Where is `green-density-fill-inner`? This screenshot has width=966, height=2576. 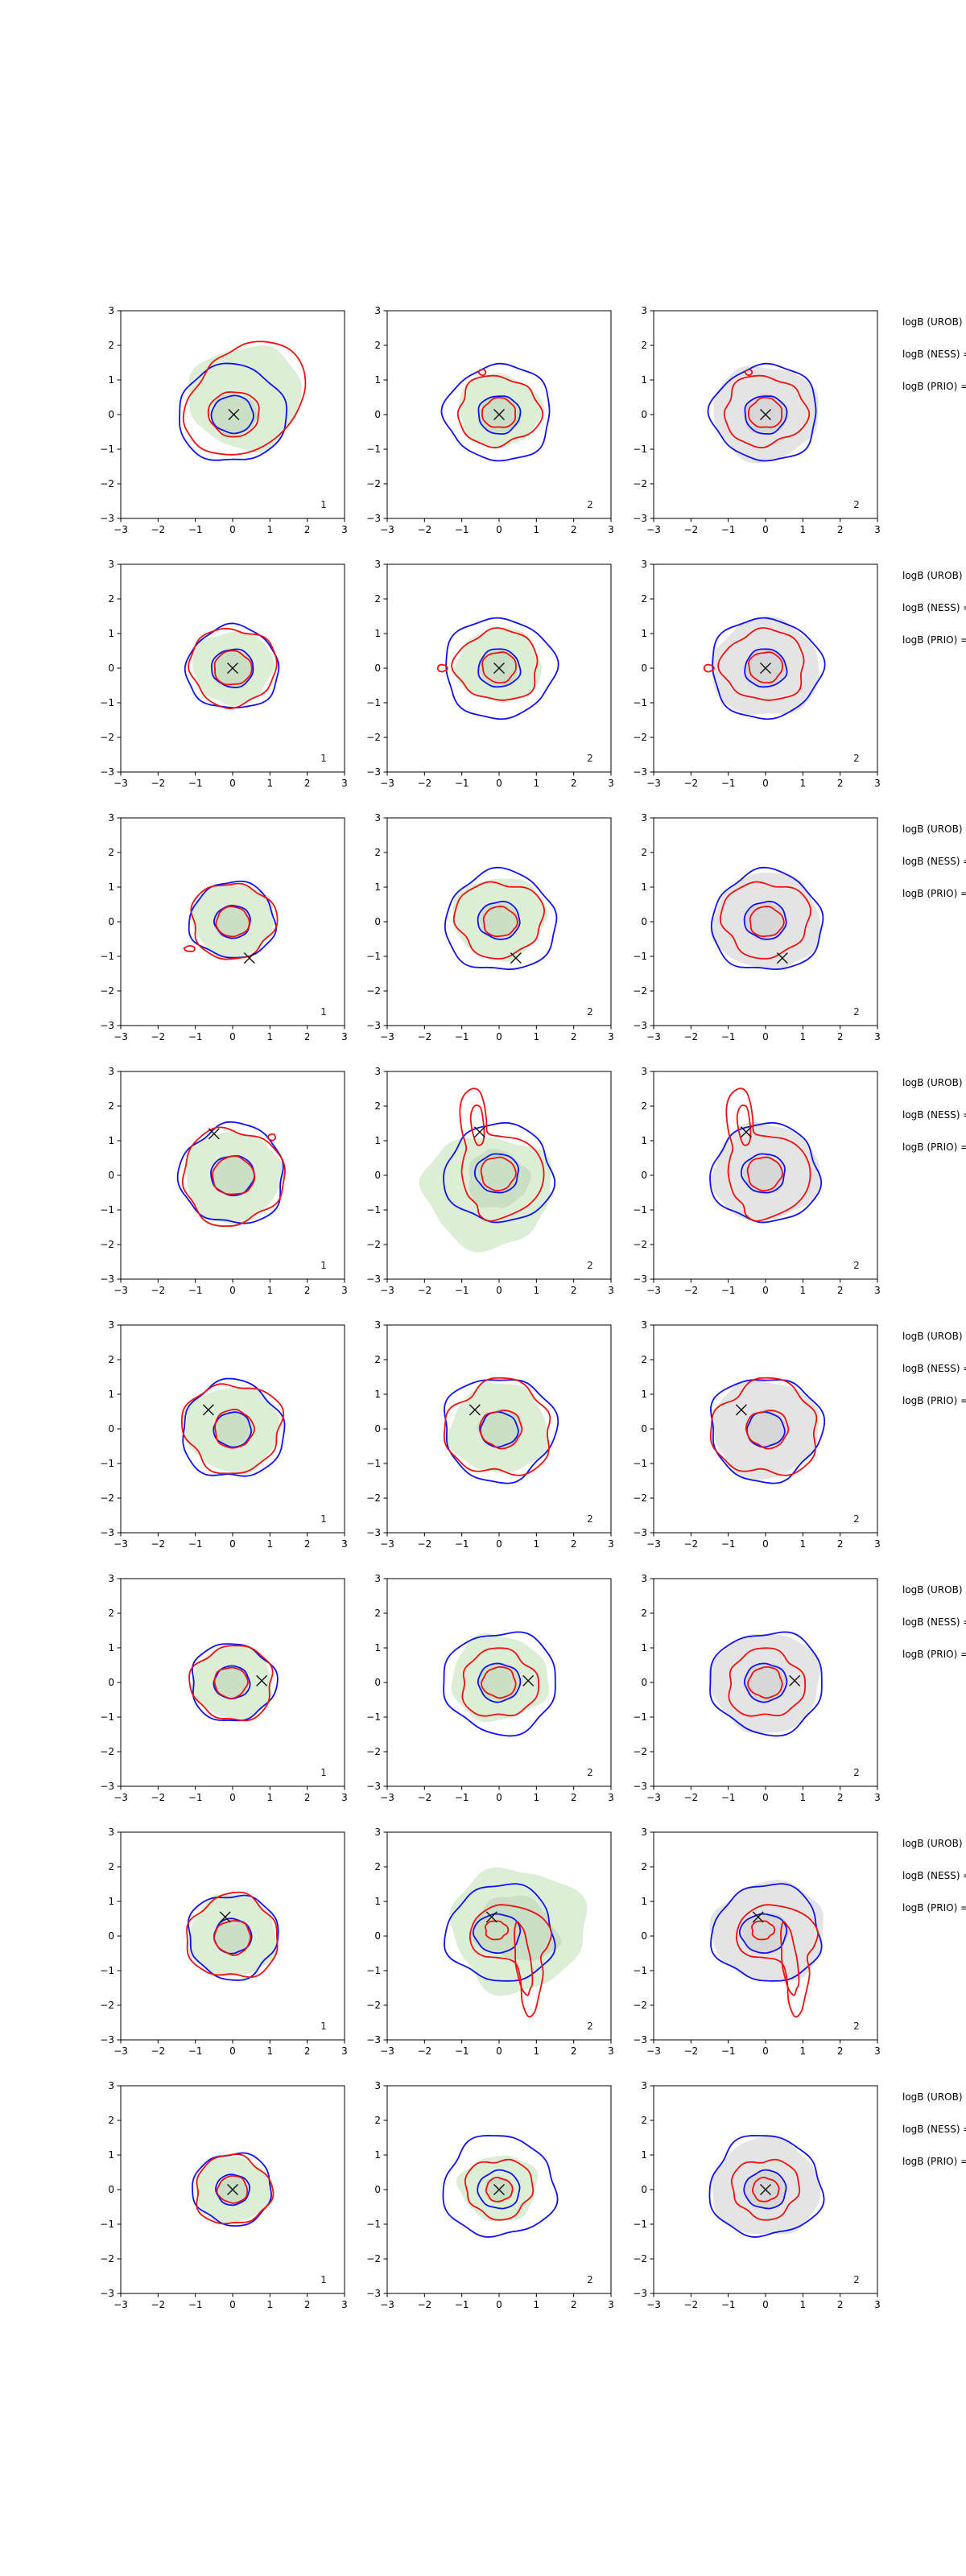
green-density-fill-inner is located at coordinates (232, 1936).